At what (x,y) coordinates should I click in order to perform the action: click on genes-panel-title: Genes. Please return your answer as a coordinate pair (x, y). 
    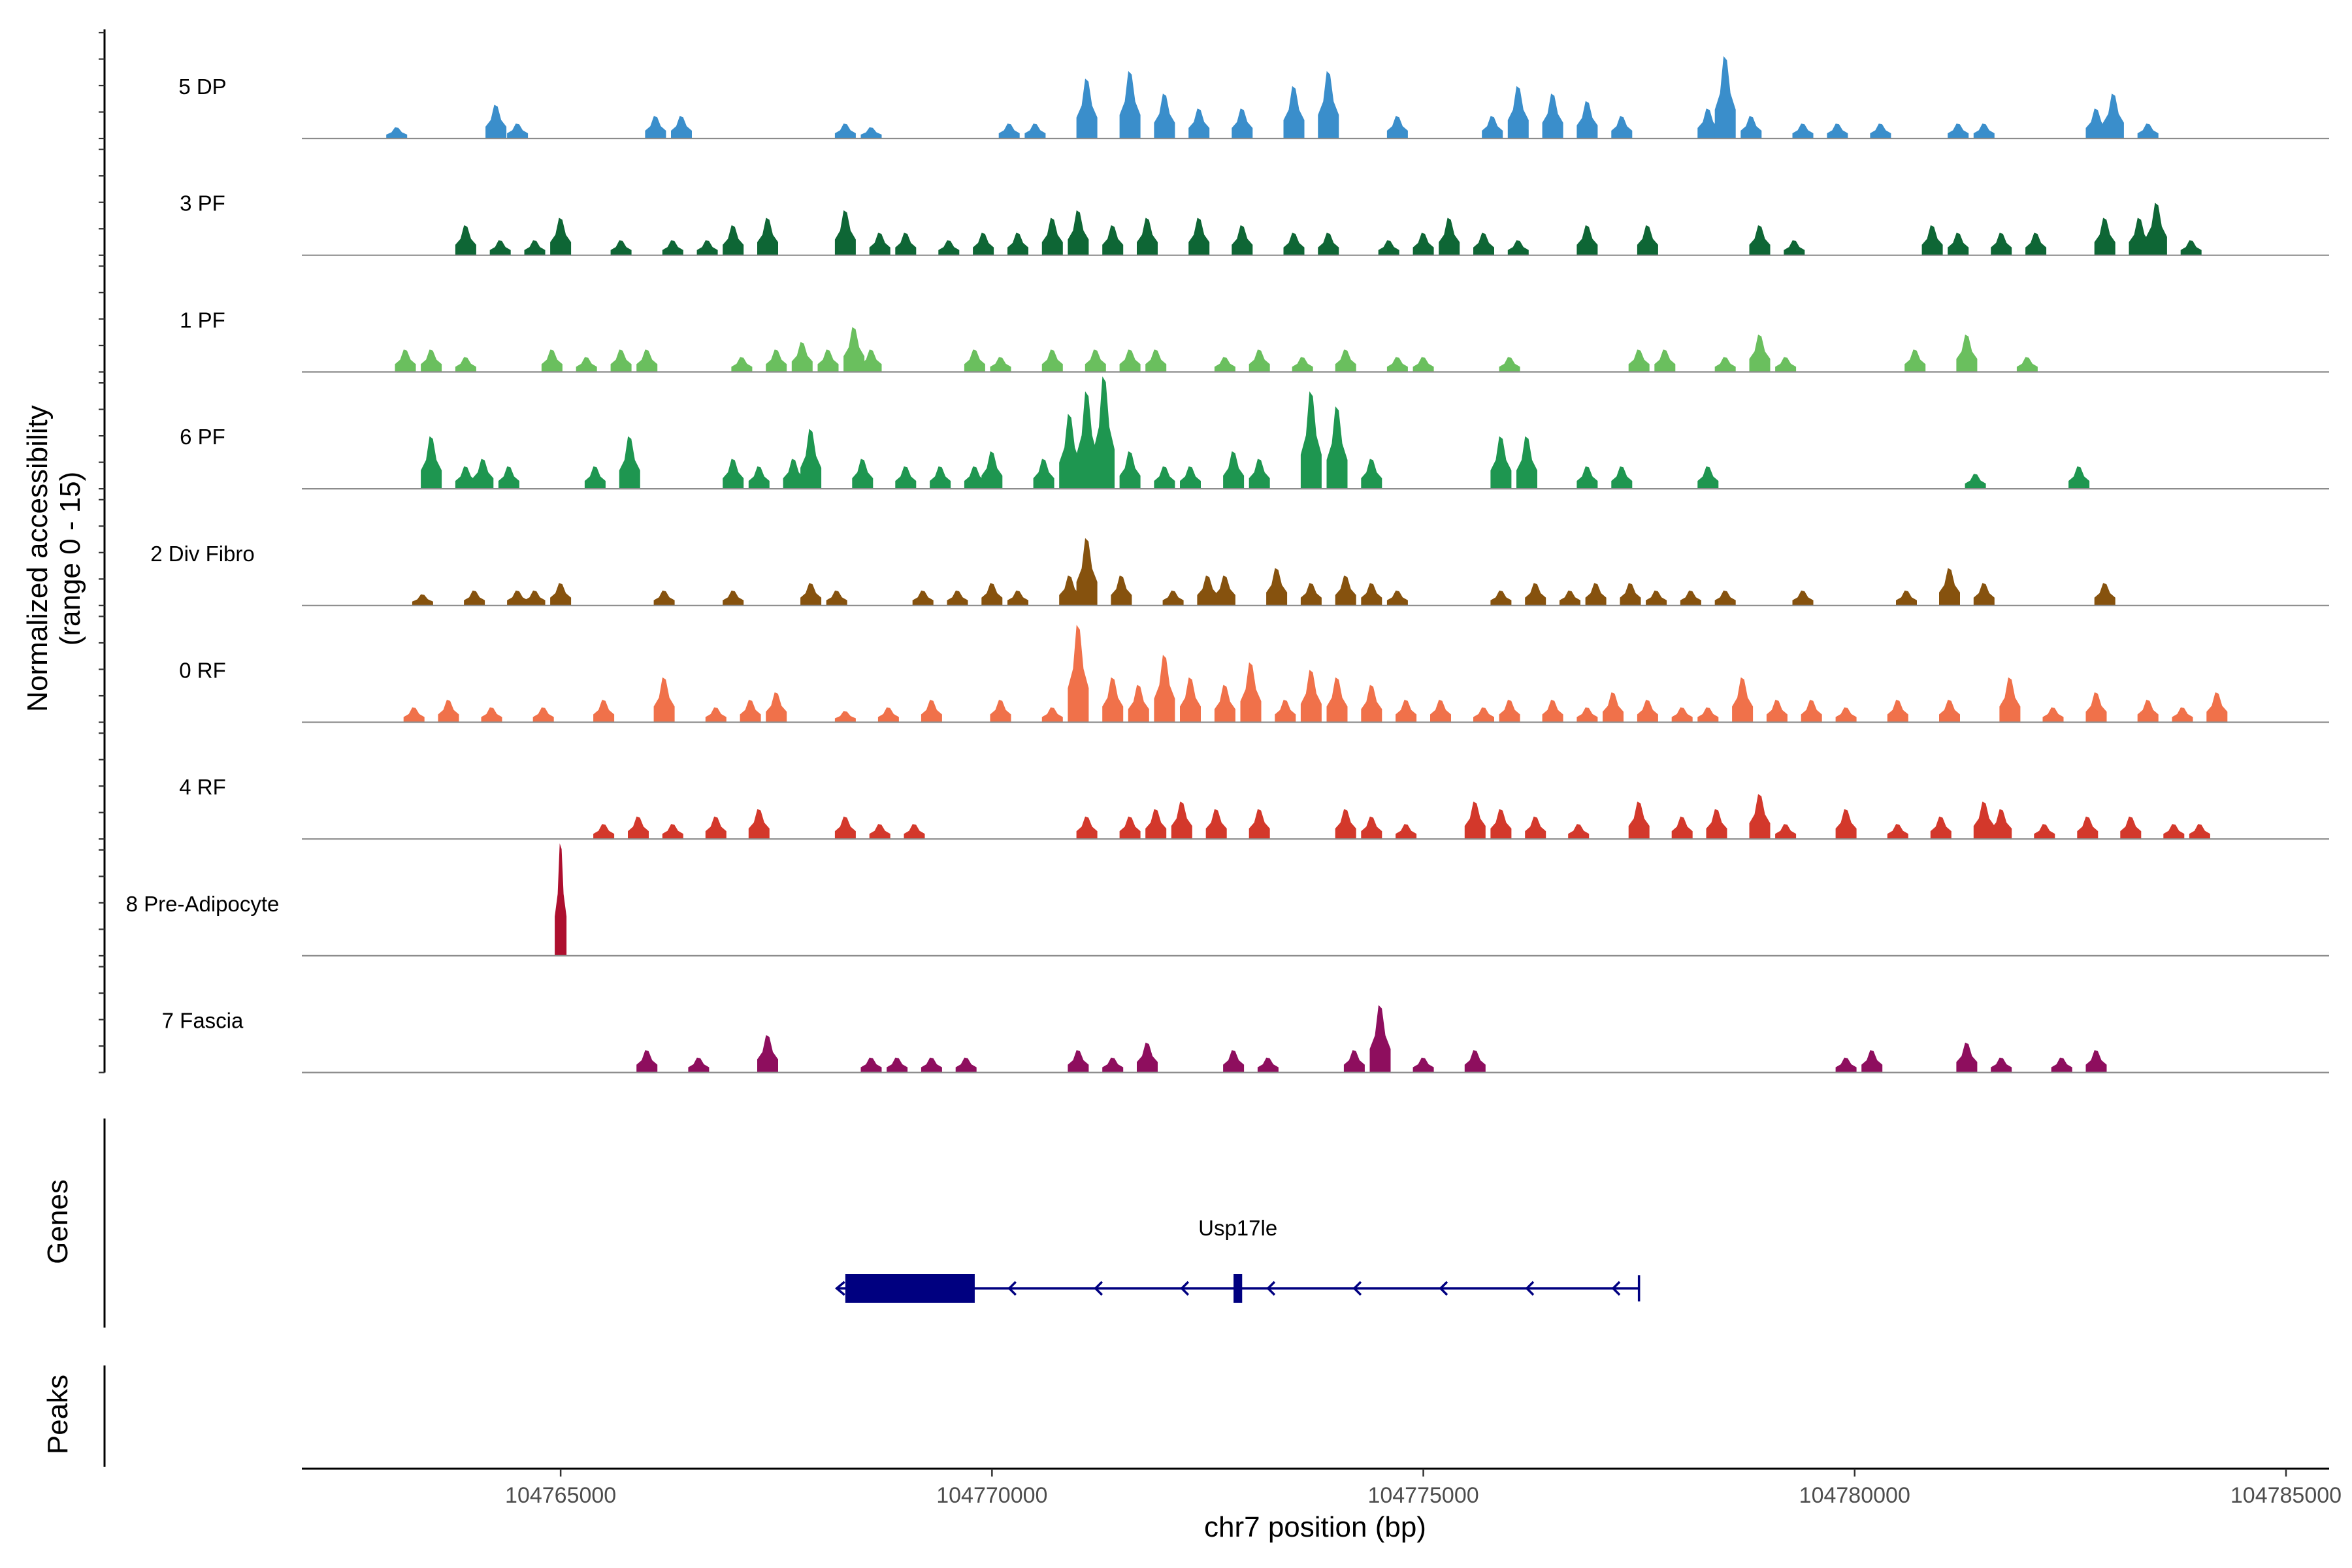
    Looking at the image, I should click on (58, 1221).